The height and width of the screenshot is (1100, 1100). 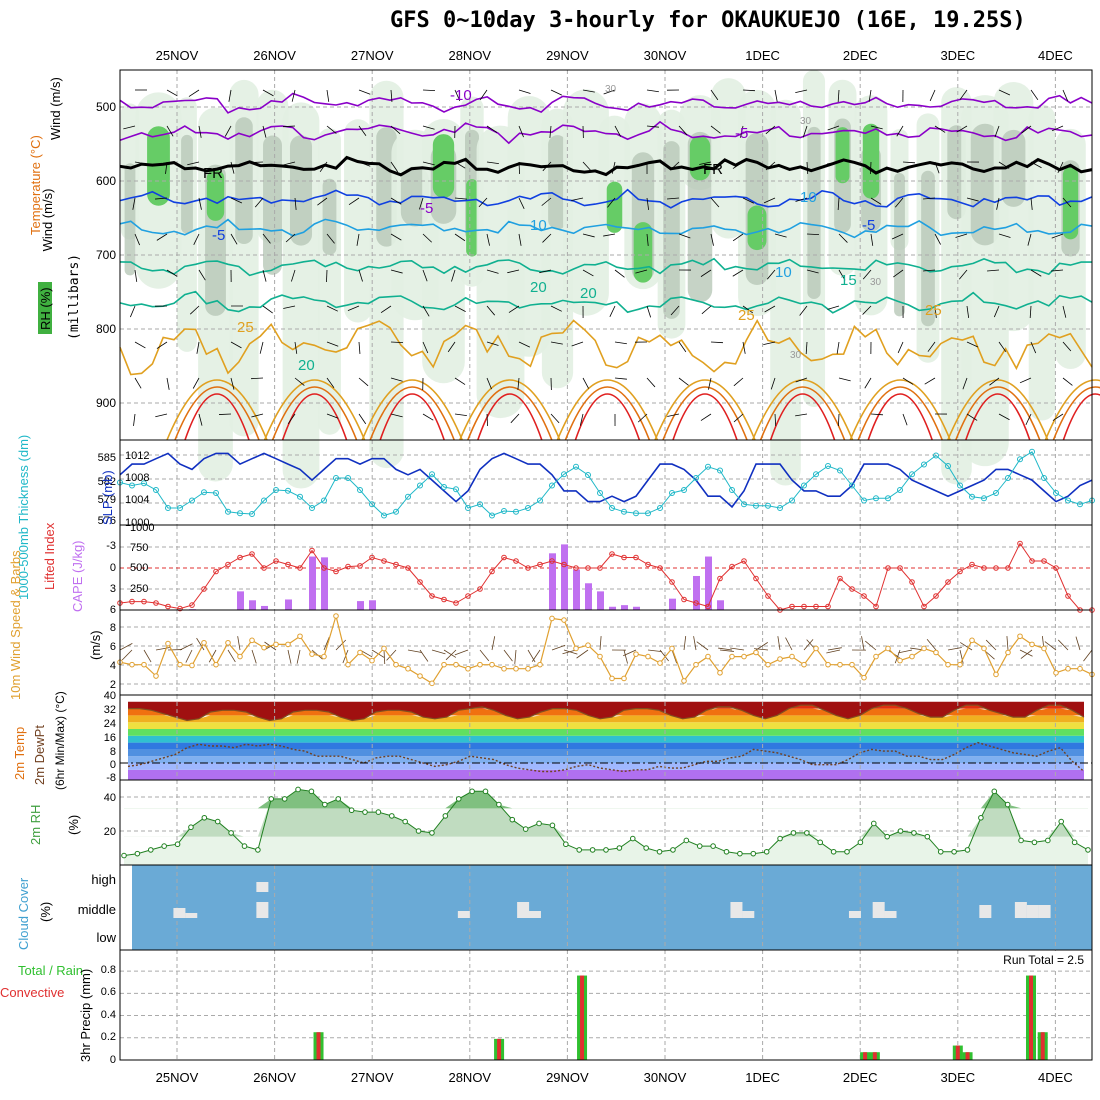 I want to click on precip-frame, so click(x=606, y=1005).